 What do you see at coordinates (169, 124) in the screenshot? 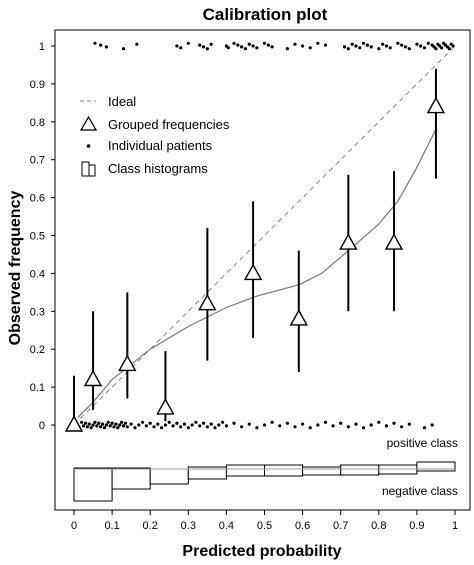
I see `legend-grouped-label: Grouped frequencies` at bounding box center [169, 124].